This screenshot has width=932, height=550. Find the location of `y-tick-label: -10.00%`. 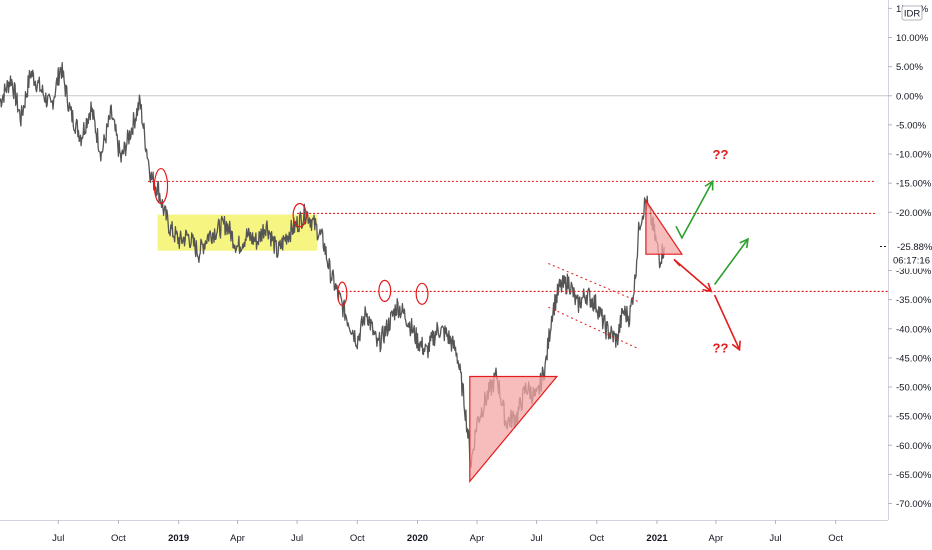

y-tick-label: -10.00% is located at coordinates (914, 155).